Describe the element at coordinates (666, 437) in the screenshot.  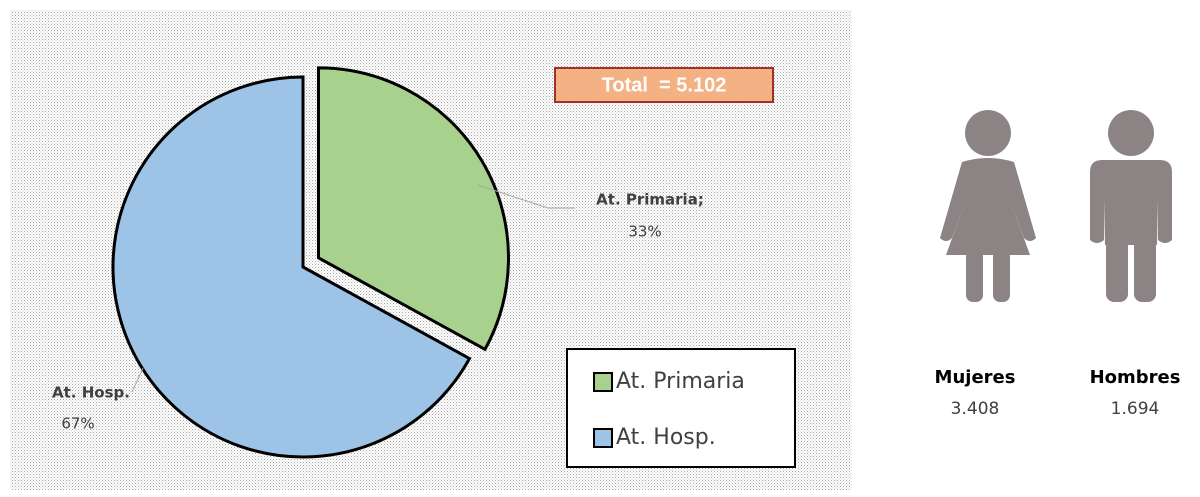
I see `legend-label: At. Hosp.` at that location.